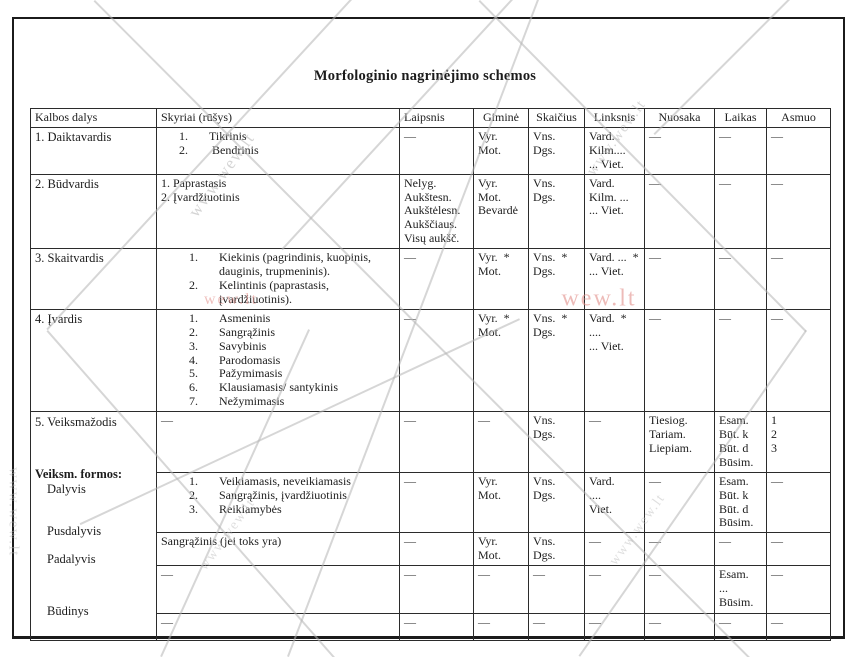 This screenshot has height=657, width=850. I want to click on verb-group-label: 5. Veiksmažodis, so click(76, 422).